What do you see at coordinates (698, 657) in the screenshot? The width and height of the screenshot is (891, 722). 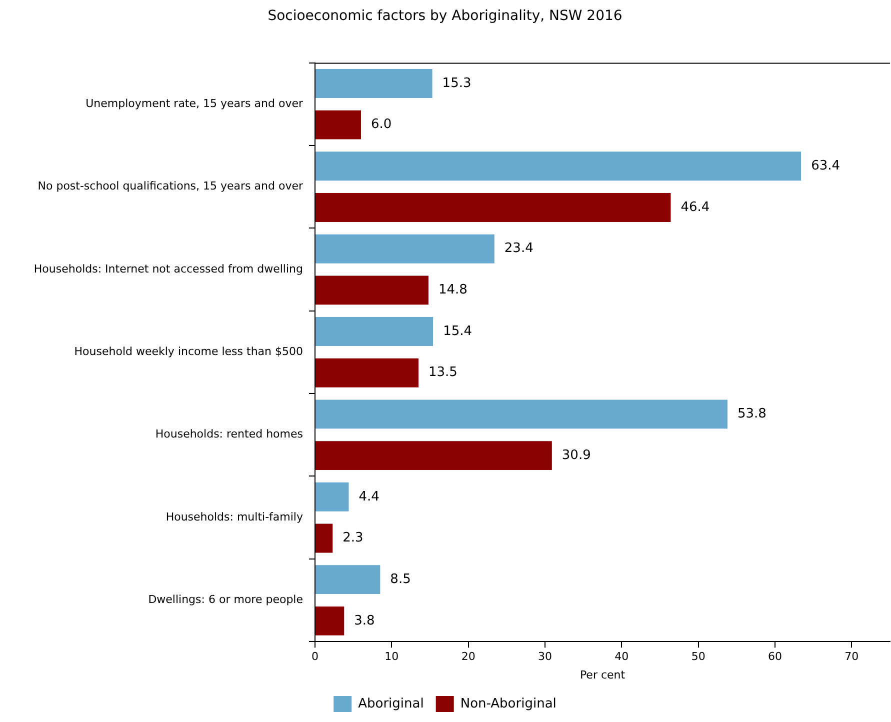 I see `x-tick-label: 50` at bounding box center [698, 657].